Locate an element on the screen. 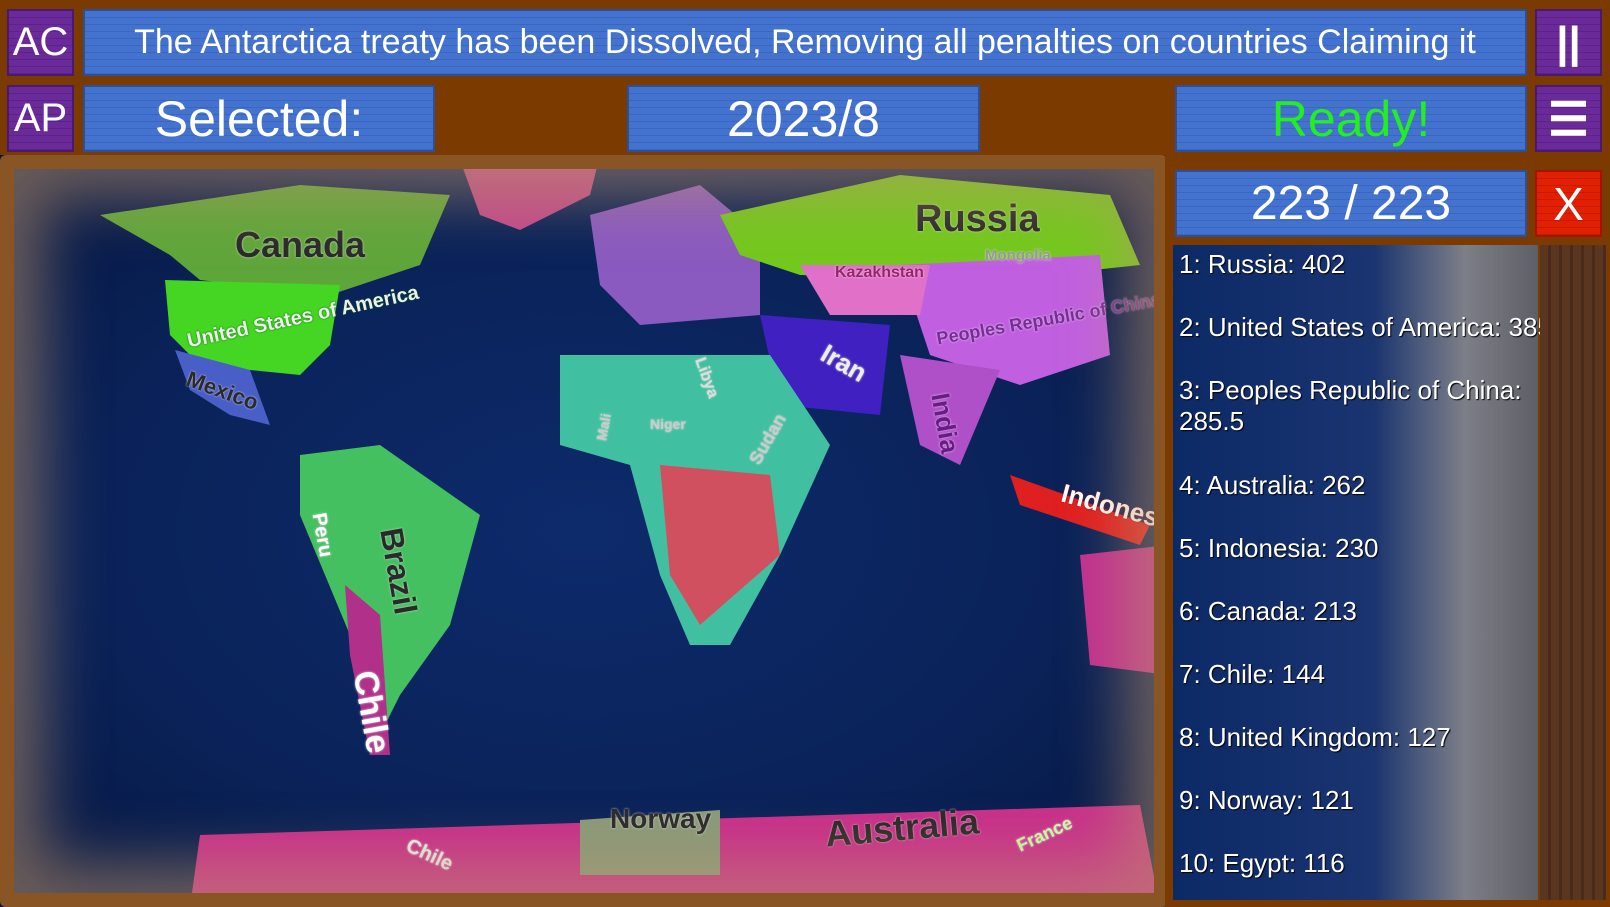 The height and width of the screenshot is (907, 1610). south-america is located at coordinates (390, 600).